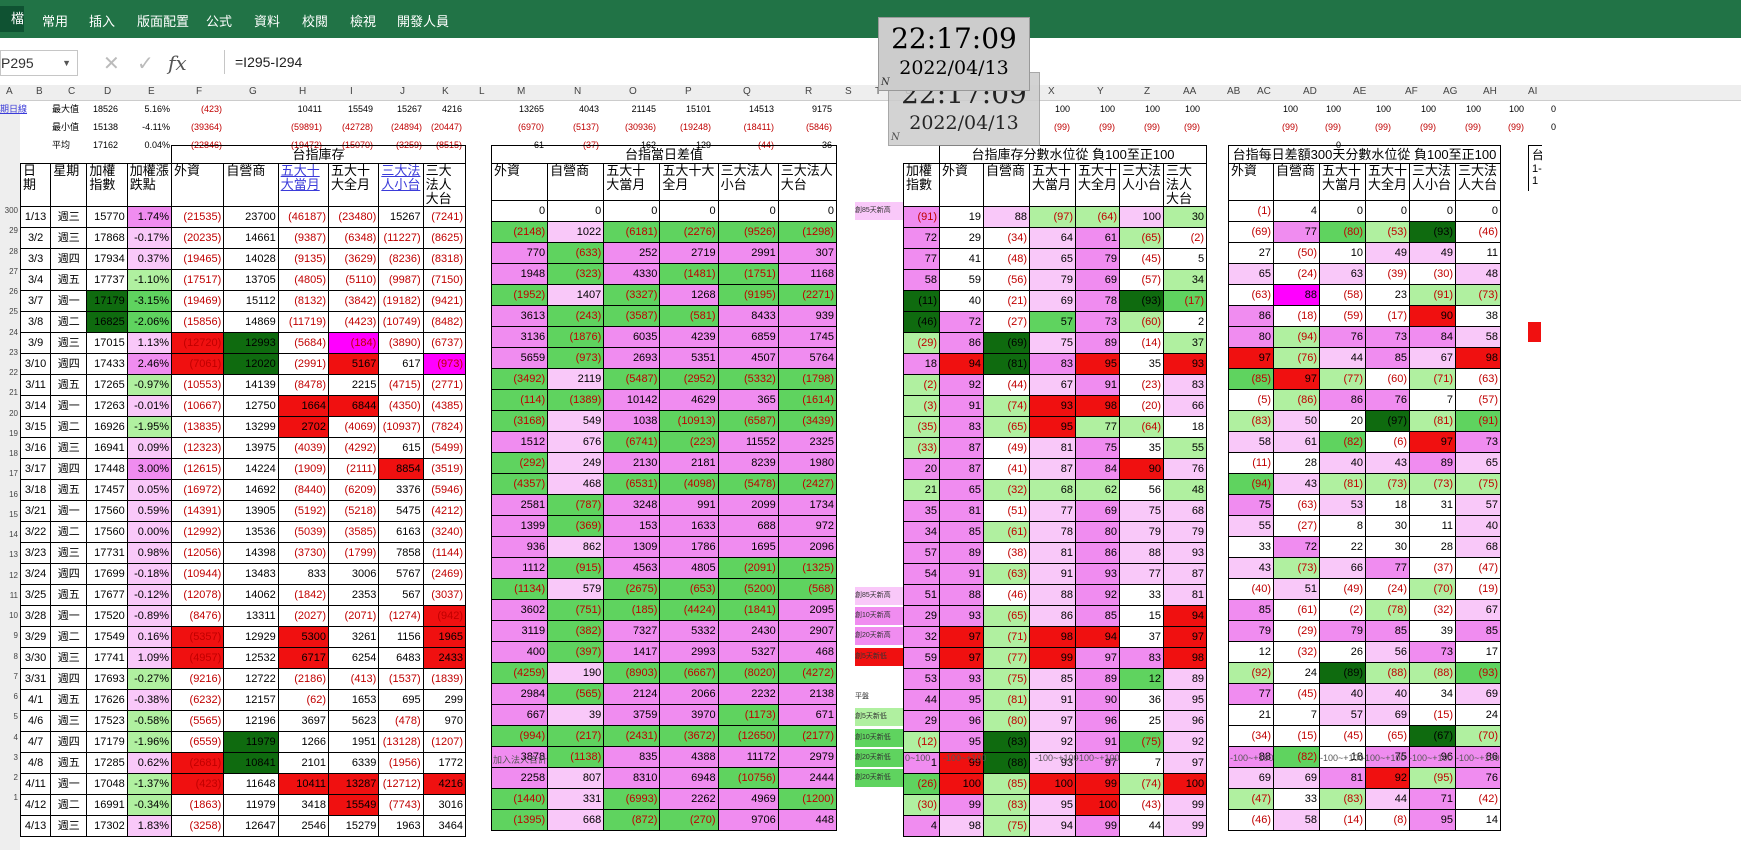 The image size is (1741, 850). What do you see at coordinates (1478, 463) in the screenshot?
I see `daily-diff-score-cell: 65` at bounding box center [1478, 463].